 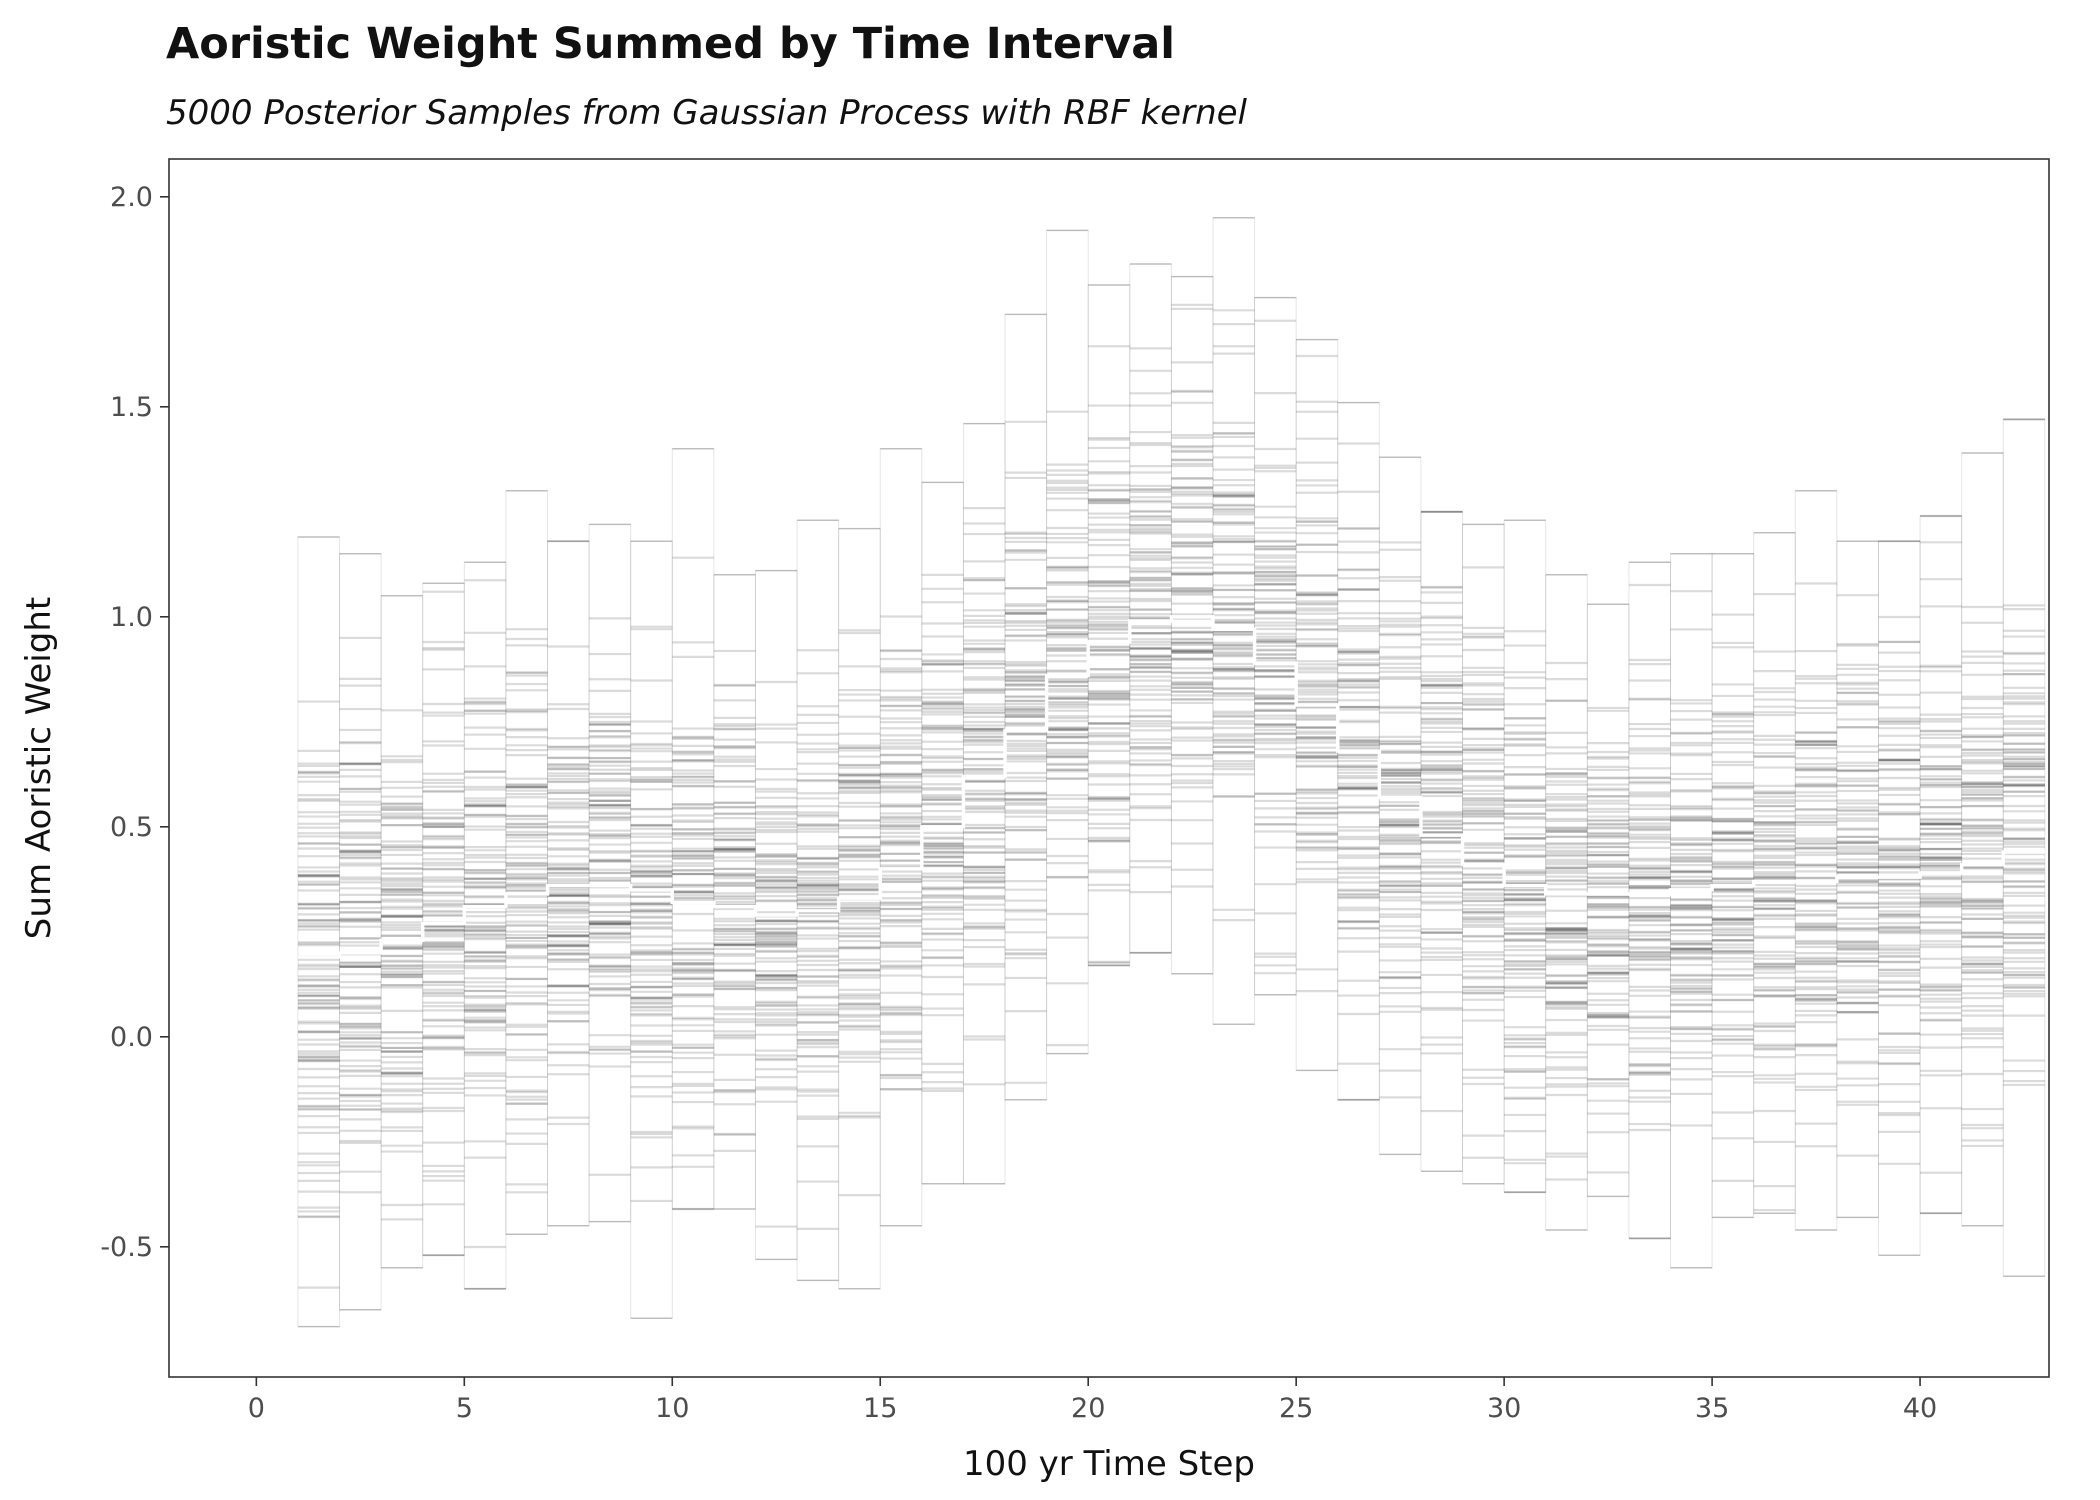 What do you see at coordinates (1504, 1408) in the screenshot?
I see `x-tick-label: 30` at bounding box center [1504, 1408].